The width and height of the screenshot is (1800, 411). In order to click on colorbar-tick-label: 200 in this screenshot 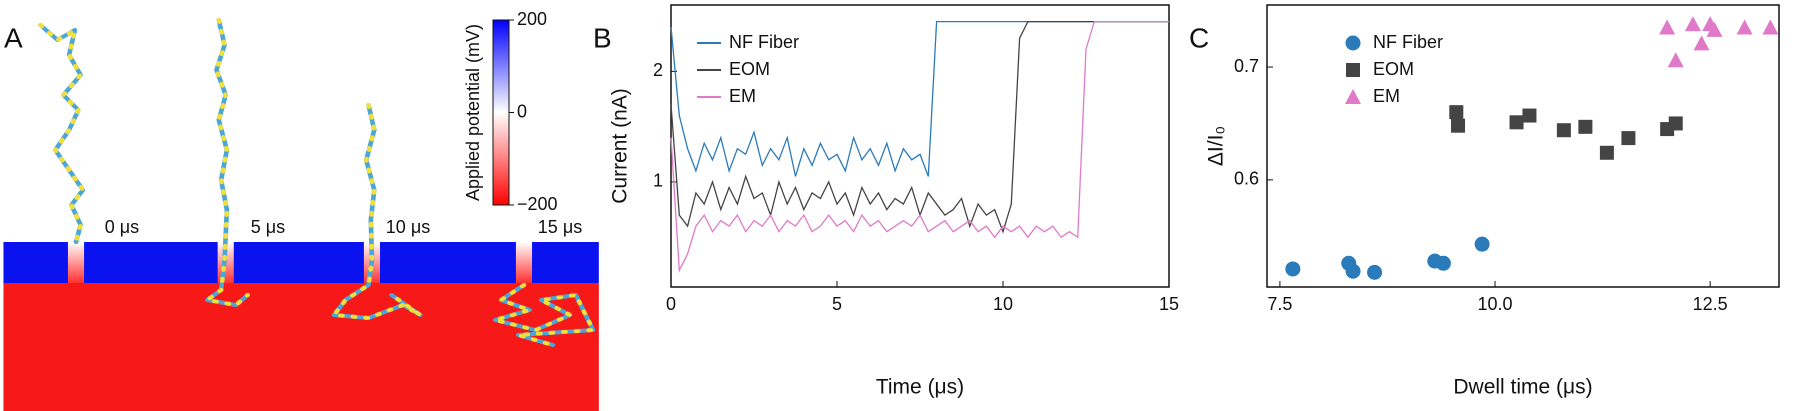, I will do `click(532, 19)`.